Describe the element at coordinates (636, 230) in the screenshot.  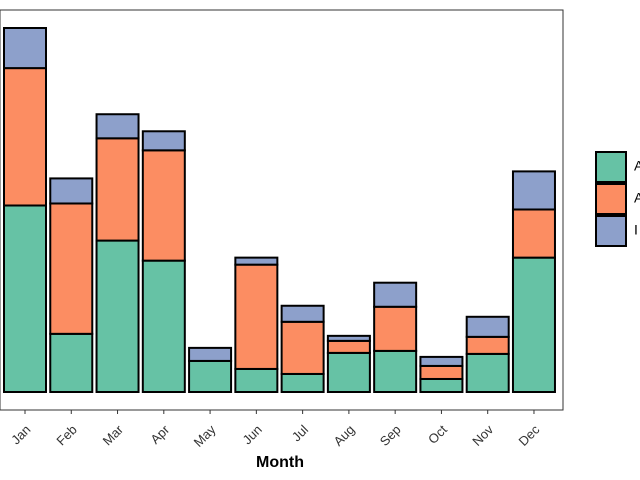
I see `legend-label-3: I` at that location.